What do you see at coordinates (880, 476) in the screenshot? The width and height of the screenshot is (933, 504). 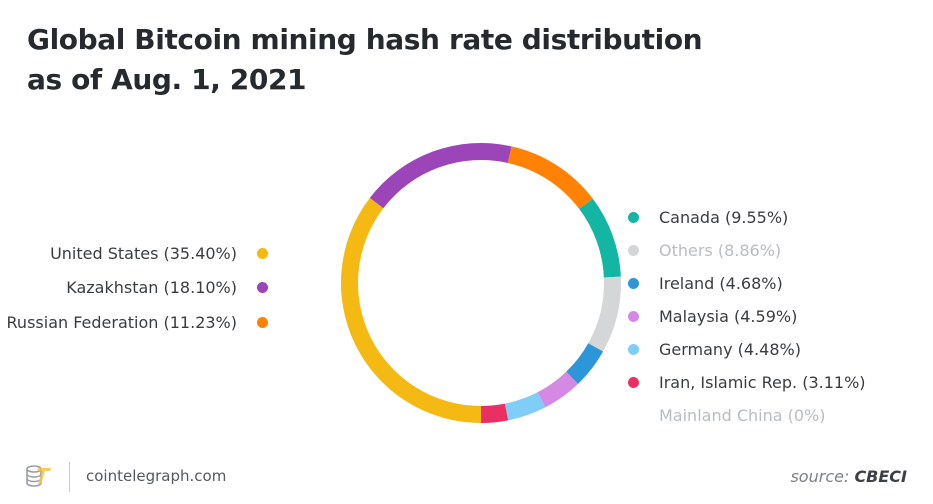 I see `source-name: CBECI` at bounding box center [880, 476].